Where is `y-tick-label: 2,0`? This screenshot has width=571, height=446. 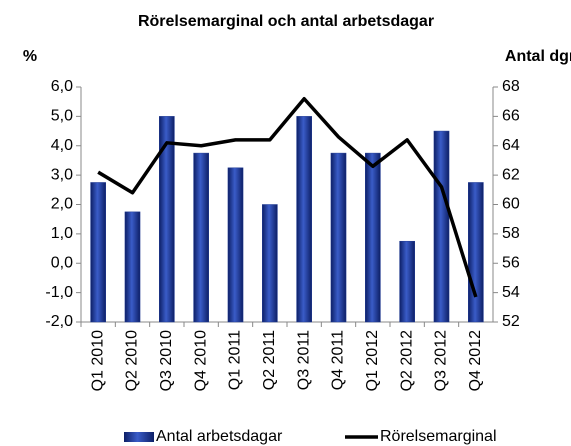
y-tick-label: 2,0 is located at coordinates (62, 204).